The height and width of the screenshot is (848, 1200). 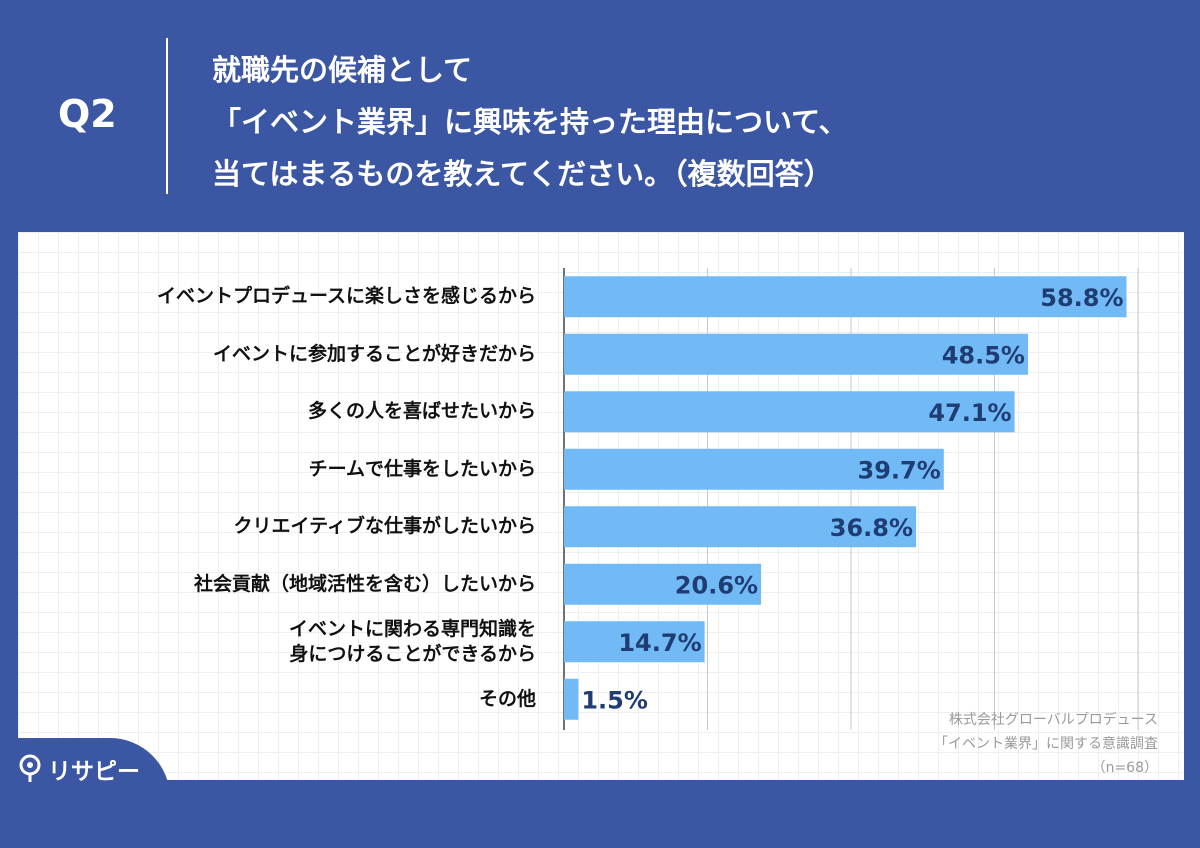 What do you see at coordinates (87, 114) in the screenshot?
I see `question-number: Q2` at bounding box center [87, 114].